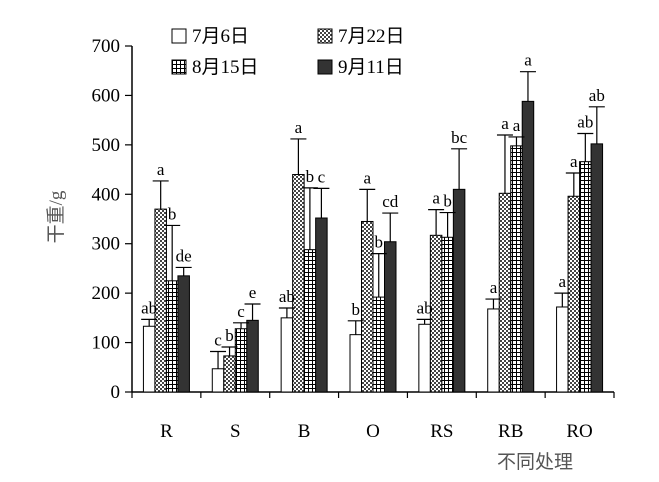 This screenshot has height=482, width=659. What do you see at coordinates (184, 255) in the screenshot?
I see `significance-label: de` at bounding box center [184, 255].